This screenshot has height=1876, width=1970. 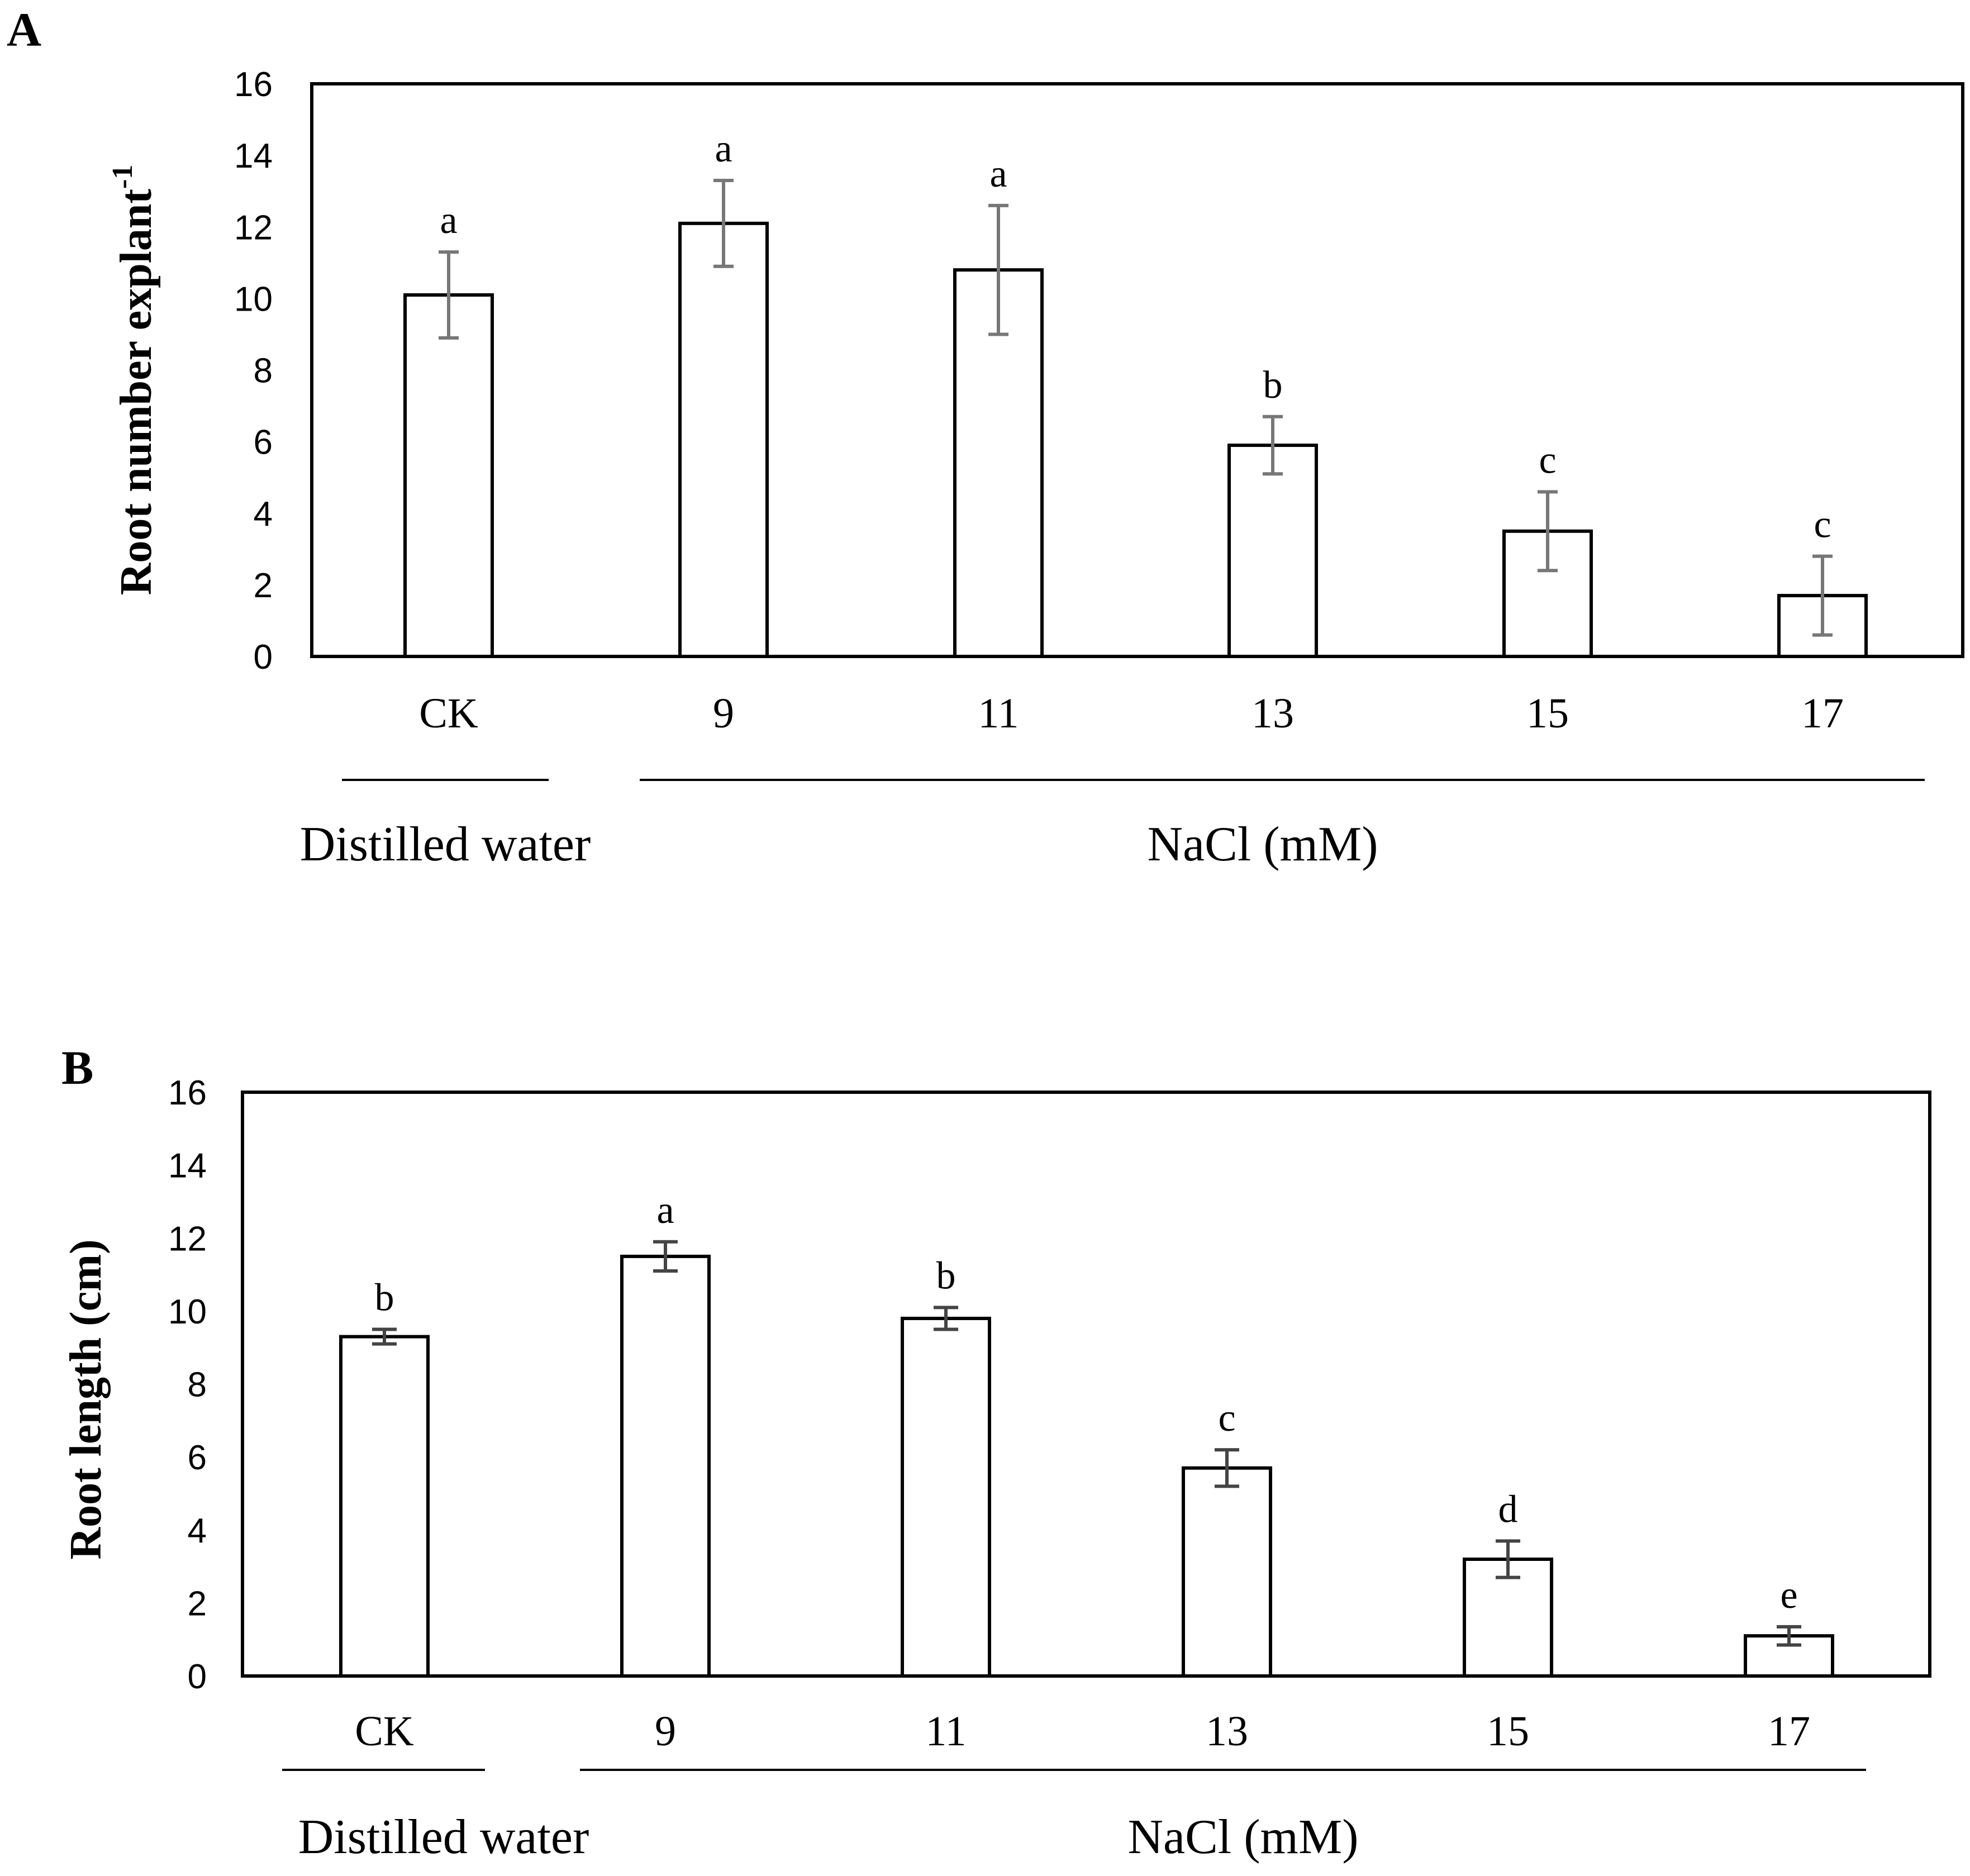 I want to click on panel-a-y-tick-label: 4, so click(x=263, y=514).